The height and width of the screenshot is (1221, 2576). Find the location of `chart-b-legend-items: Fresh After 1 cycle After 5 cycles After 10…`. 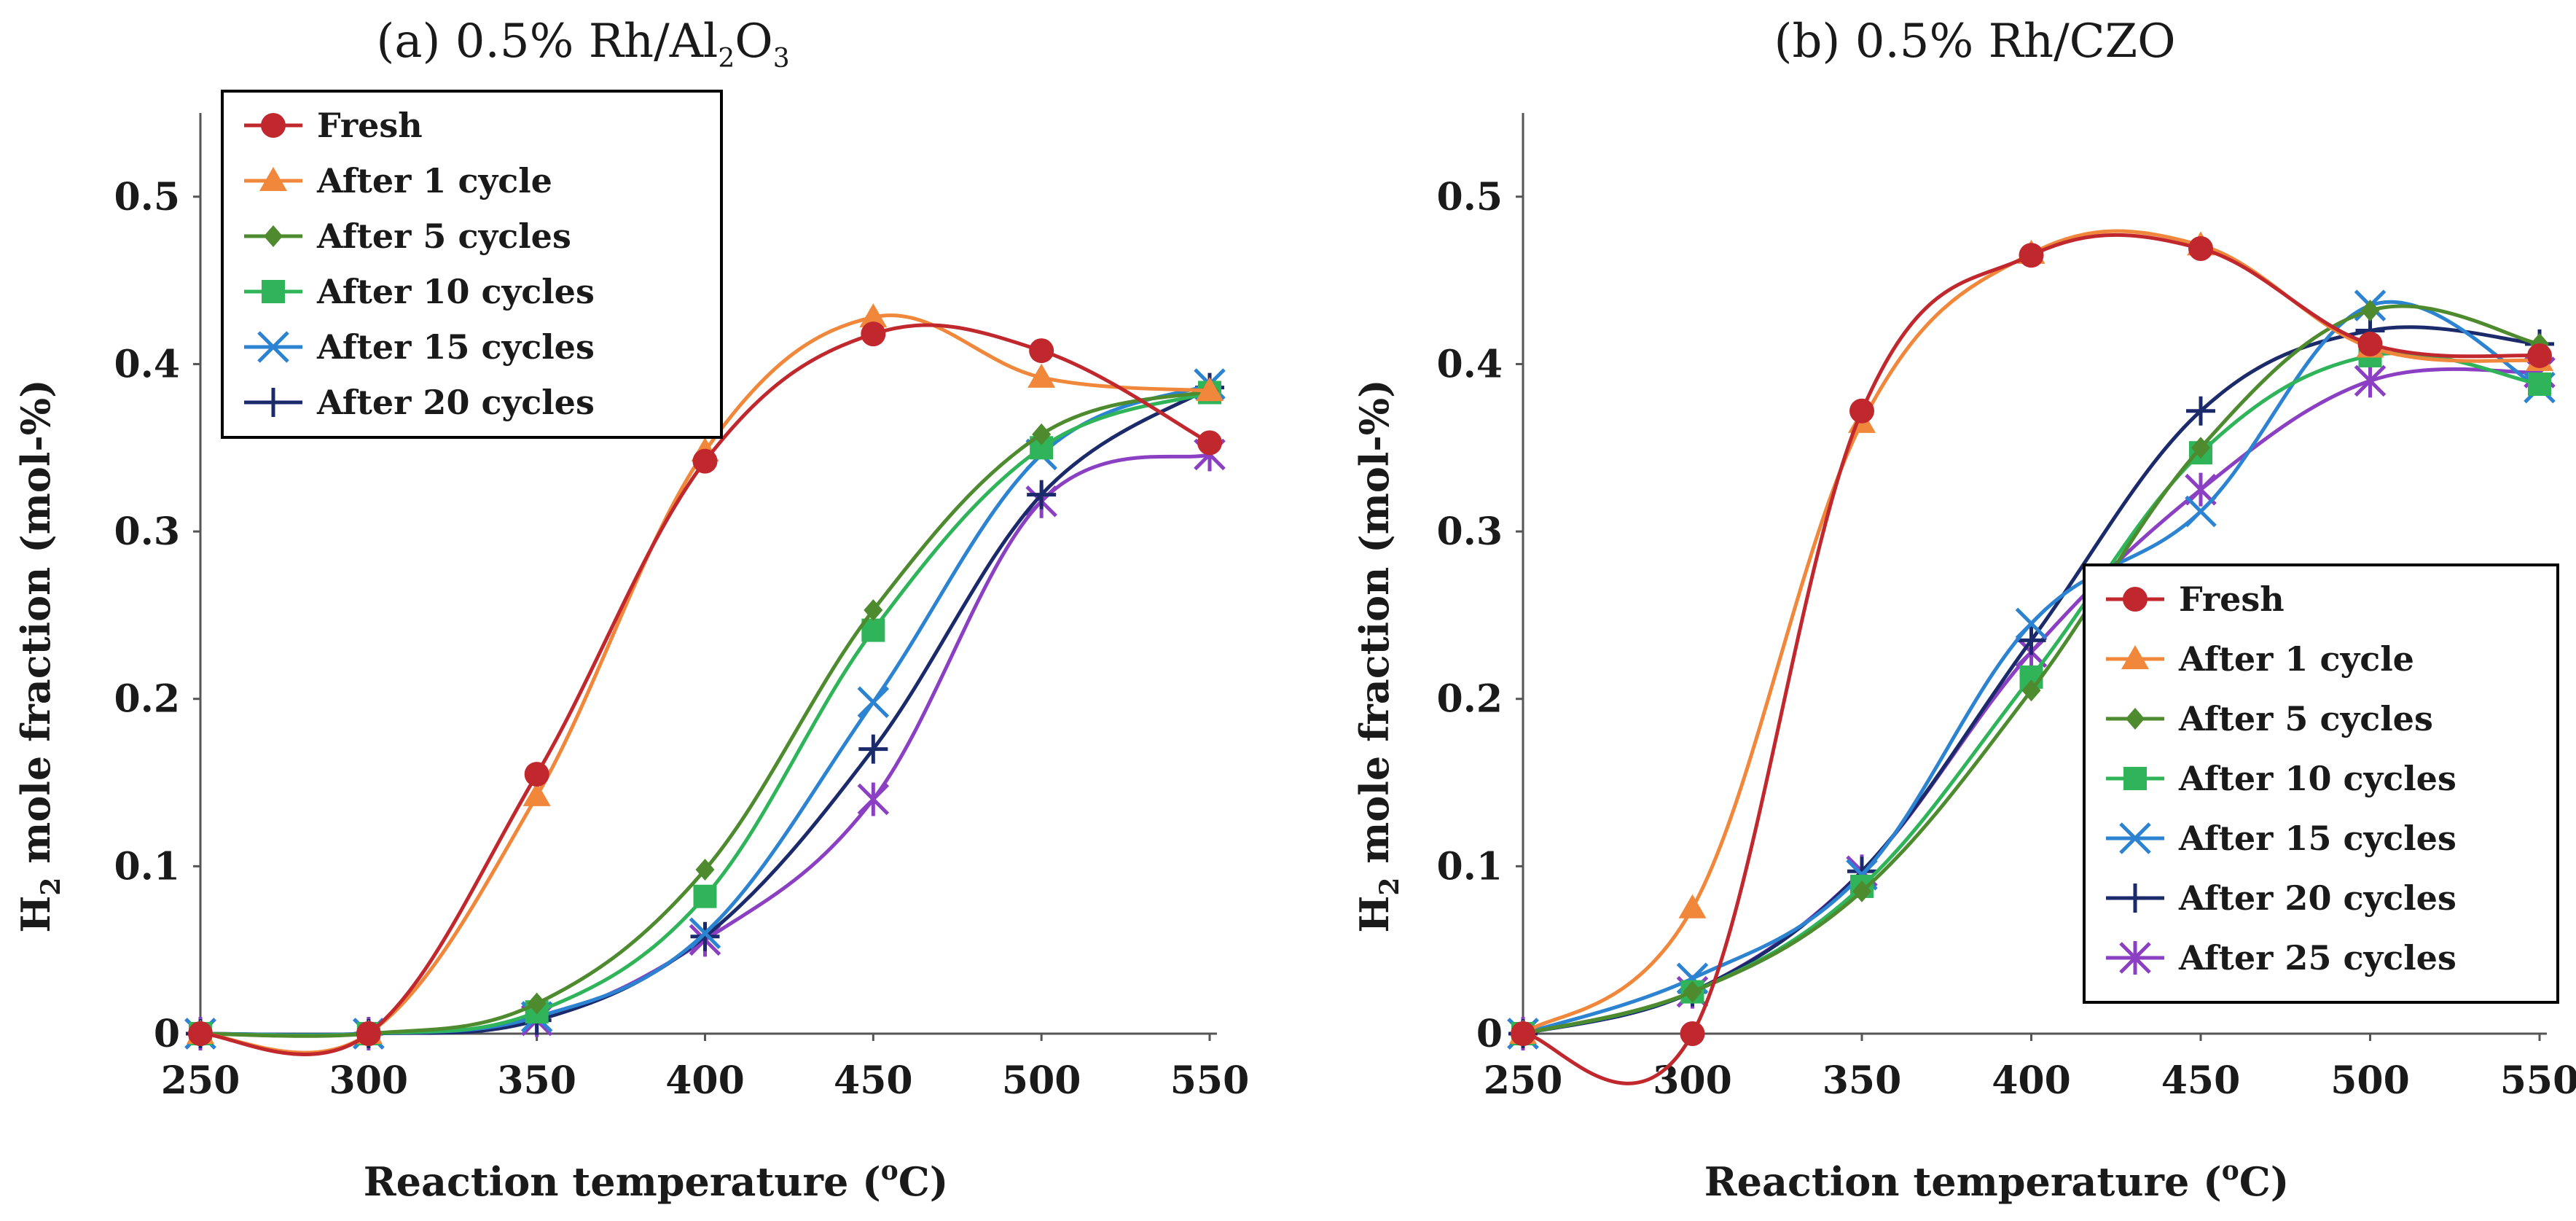

chart-b-legend-items: Fresh After 1 cycle After 5 cycles After 10… is located at coordinates (2281, 779).